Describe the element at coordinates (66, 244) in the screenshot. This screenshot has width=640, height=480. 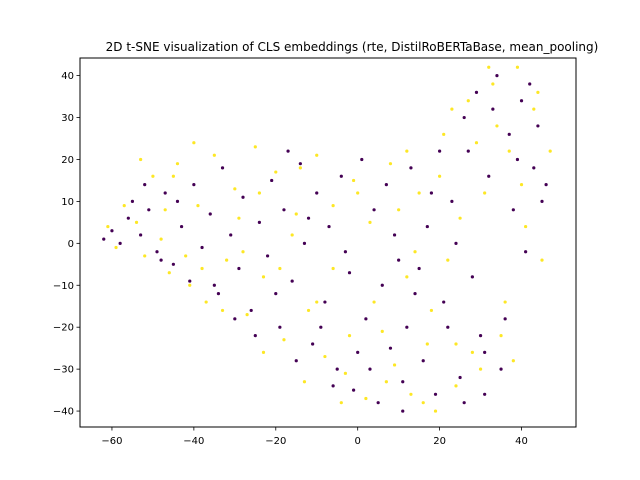
I see `y-axis: −40 −30 −20 −10 0 10 20 30 40` at that location.